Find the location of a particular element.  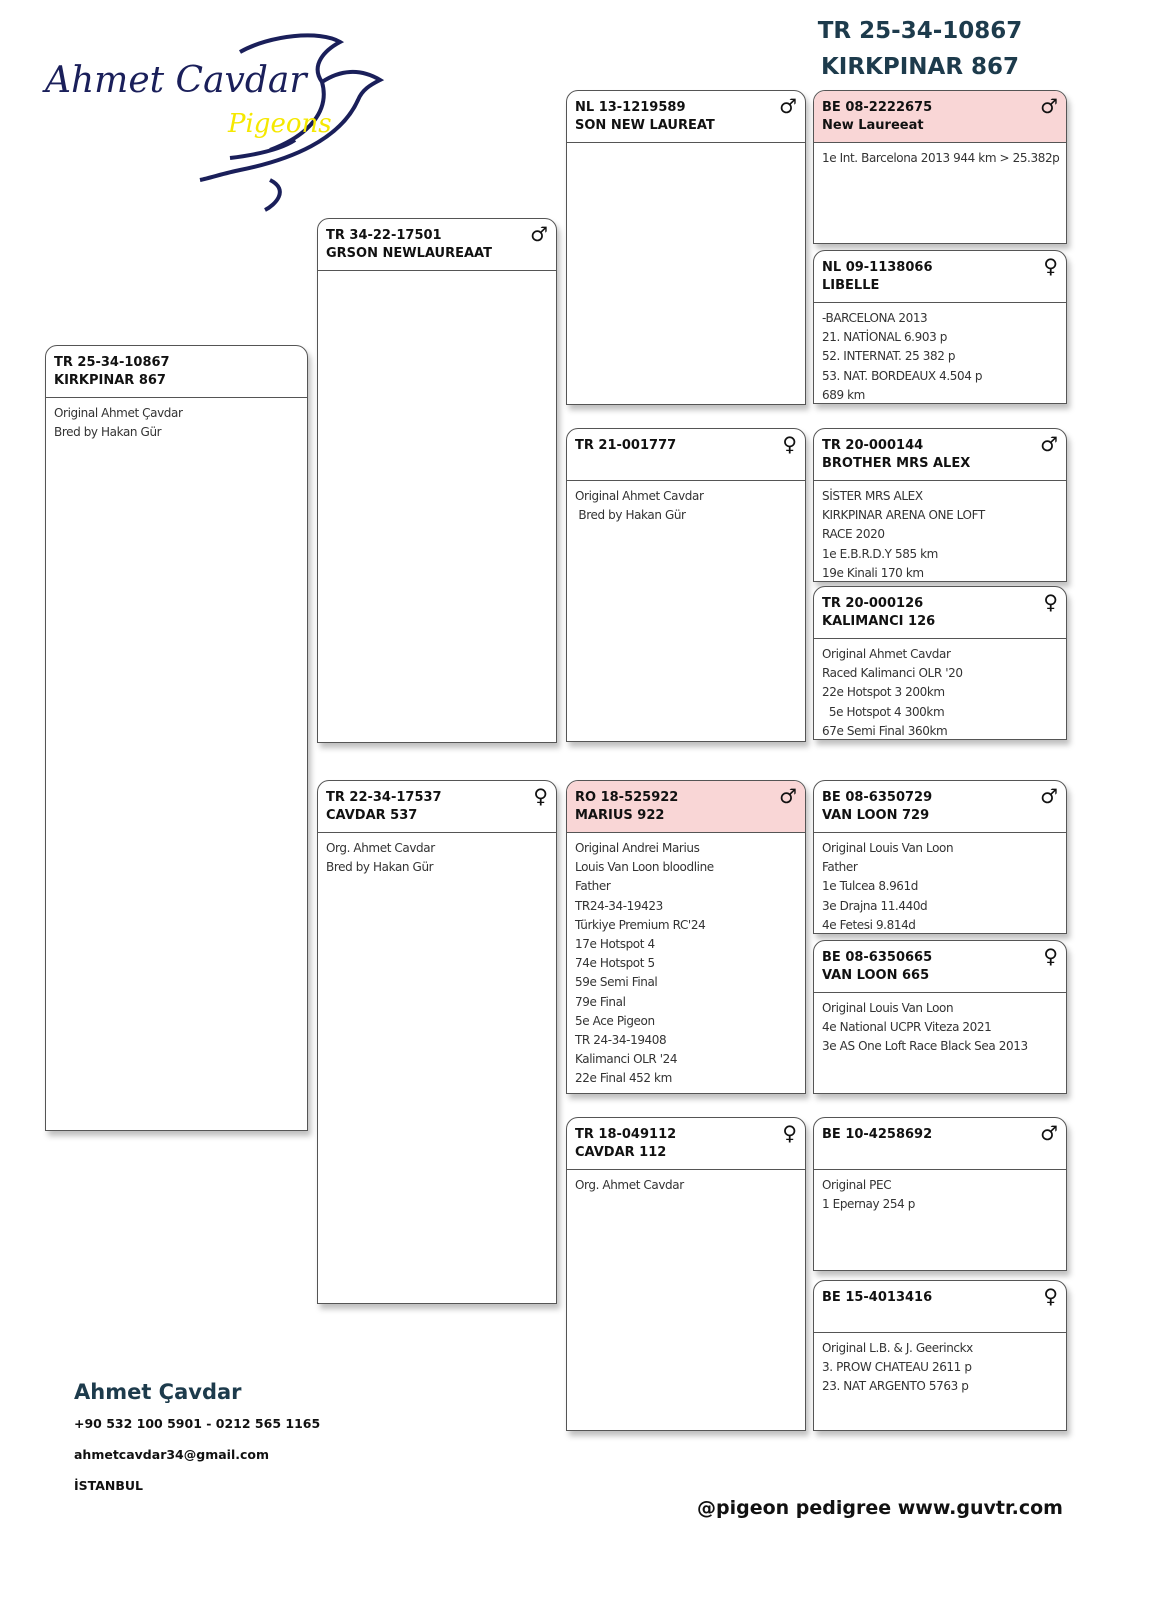

ahmet-cavdar-logo: Ahmet Cavdar Pigeons is located at coordinates (213, 122).